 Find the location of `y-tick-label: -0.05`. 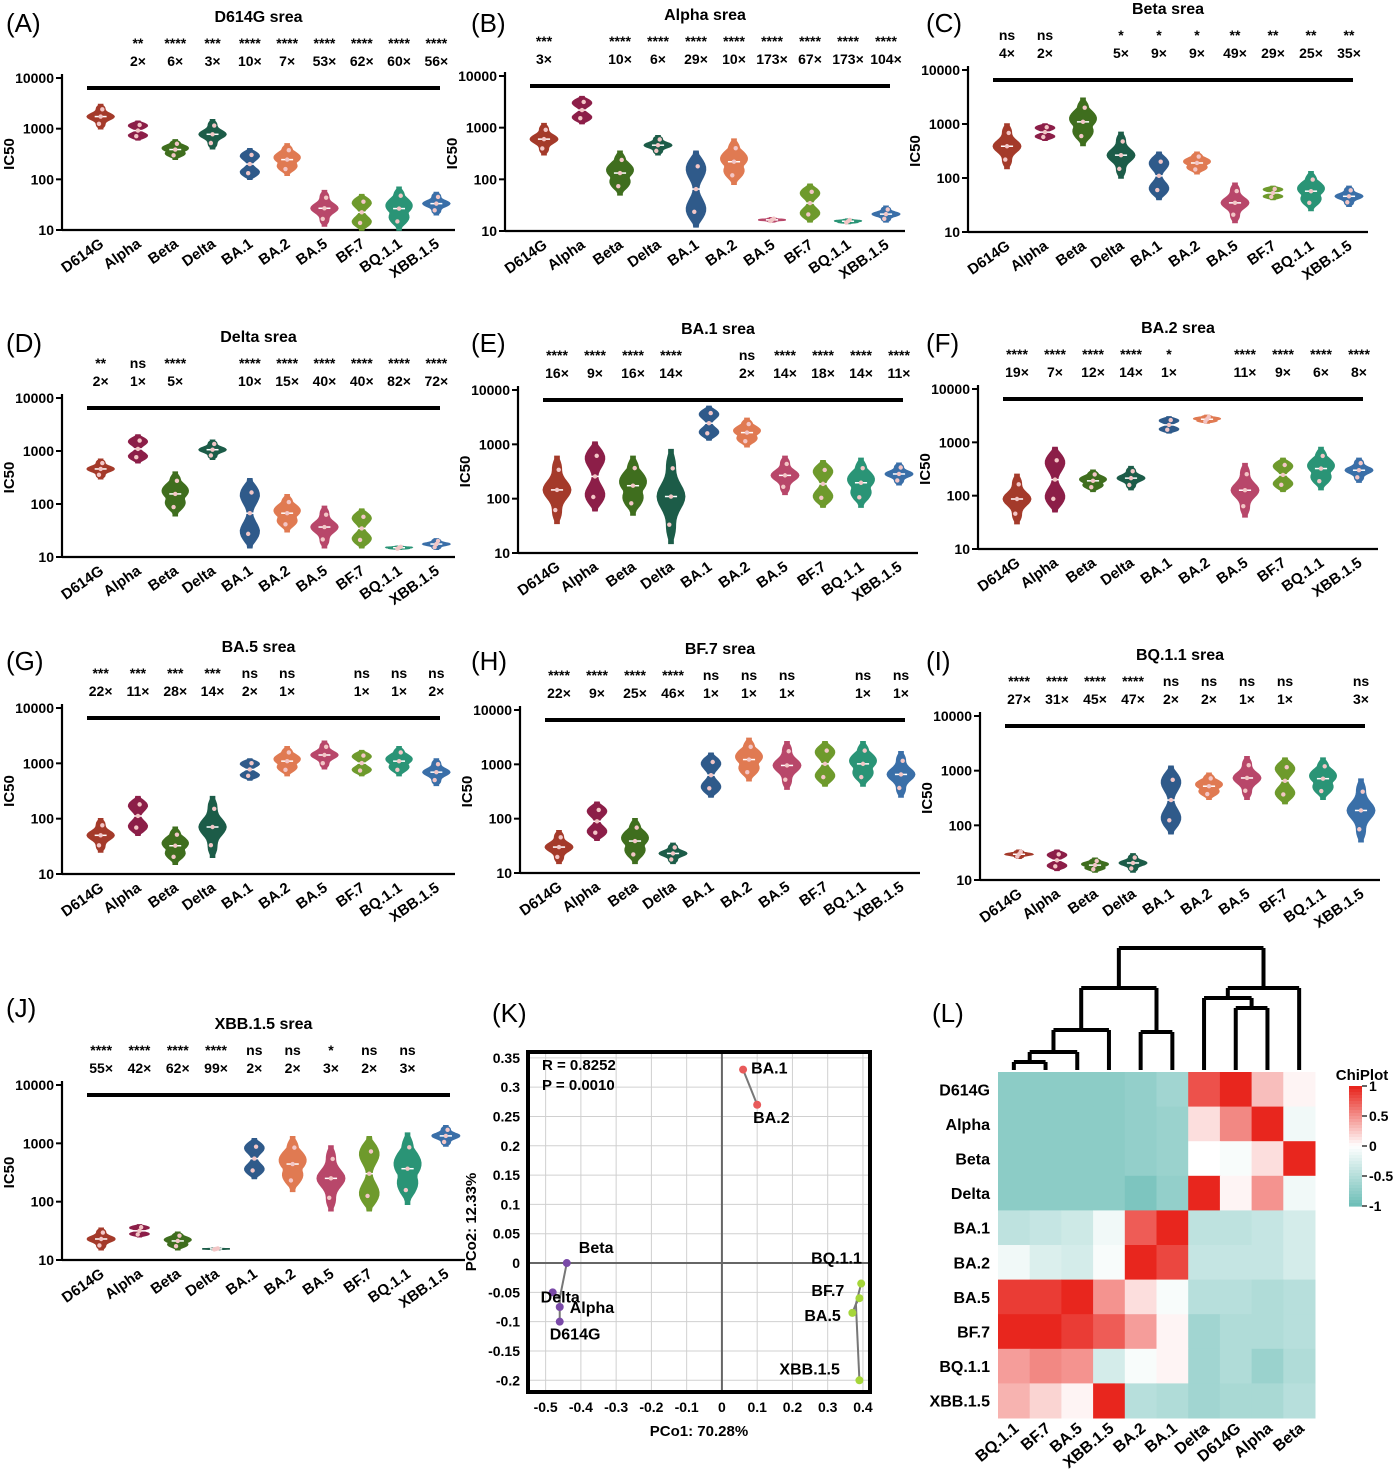

y-tick-label: -0.05 is located at coordinates (504, 1292).